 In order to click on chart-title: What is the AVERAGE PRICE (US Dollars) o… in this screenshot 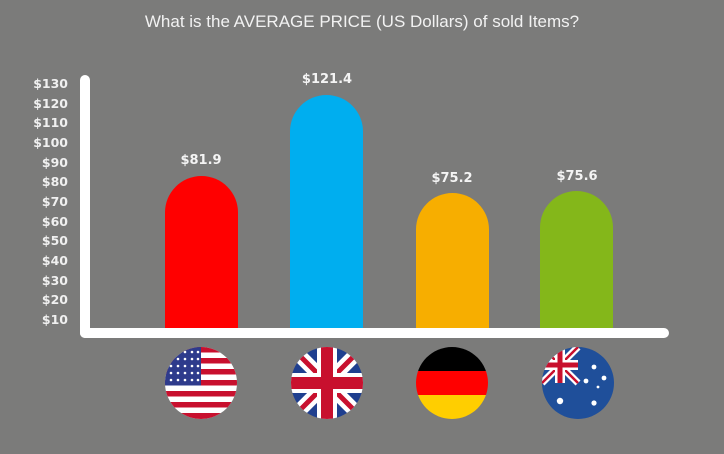, I will do `click(362, 21)`.